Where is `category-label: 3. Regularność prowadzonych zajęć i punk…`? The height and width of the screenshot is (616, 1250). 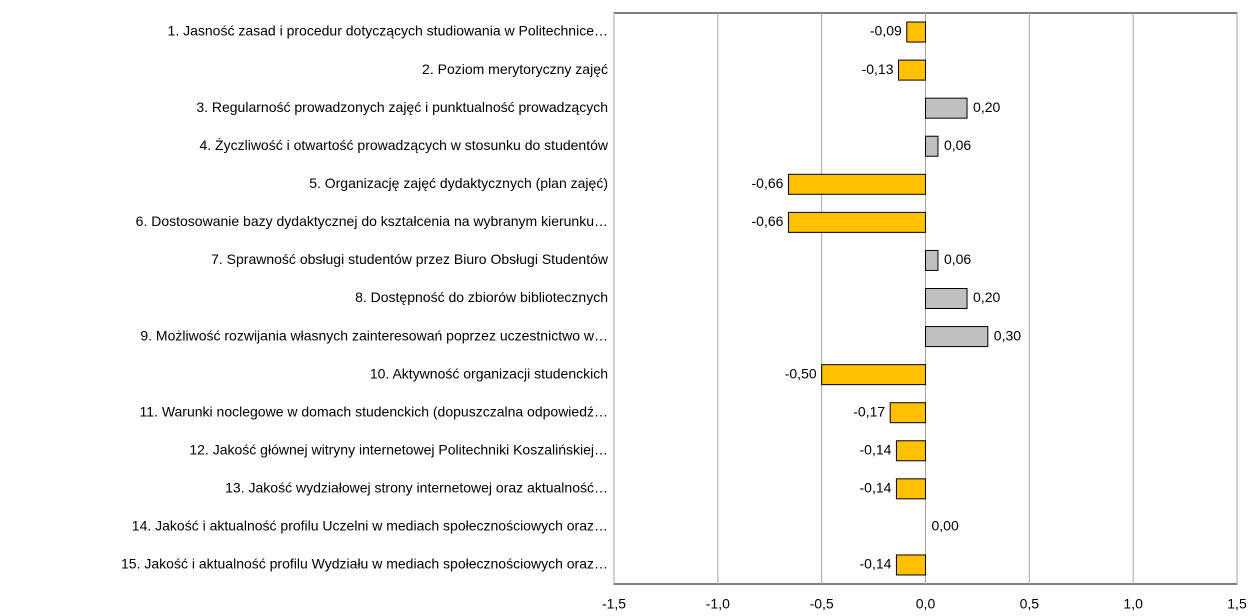 category-label: 3. Regularność prowadzonych zajęć i punk… is located at coordinates (402, 107).